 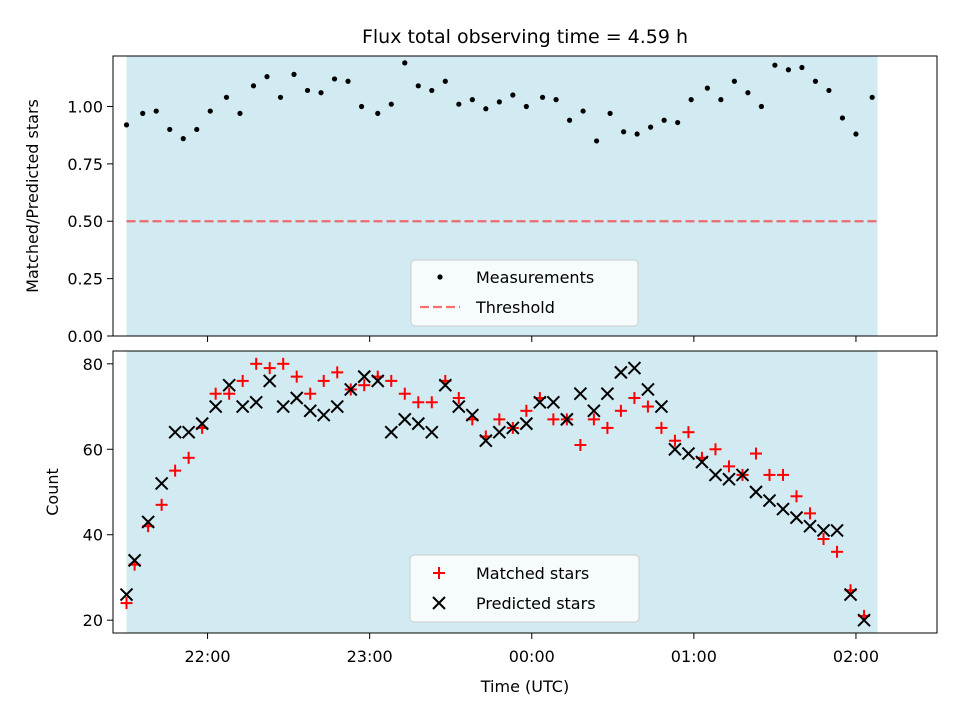 What do you see at coordinates (439, 573) in the screenshot?
I see `legend-matched-marker` at bounding box center [439, 573].